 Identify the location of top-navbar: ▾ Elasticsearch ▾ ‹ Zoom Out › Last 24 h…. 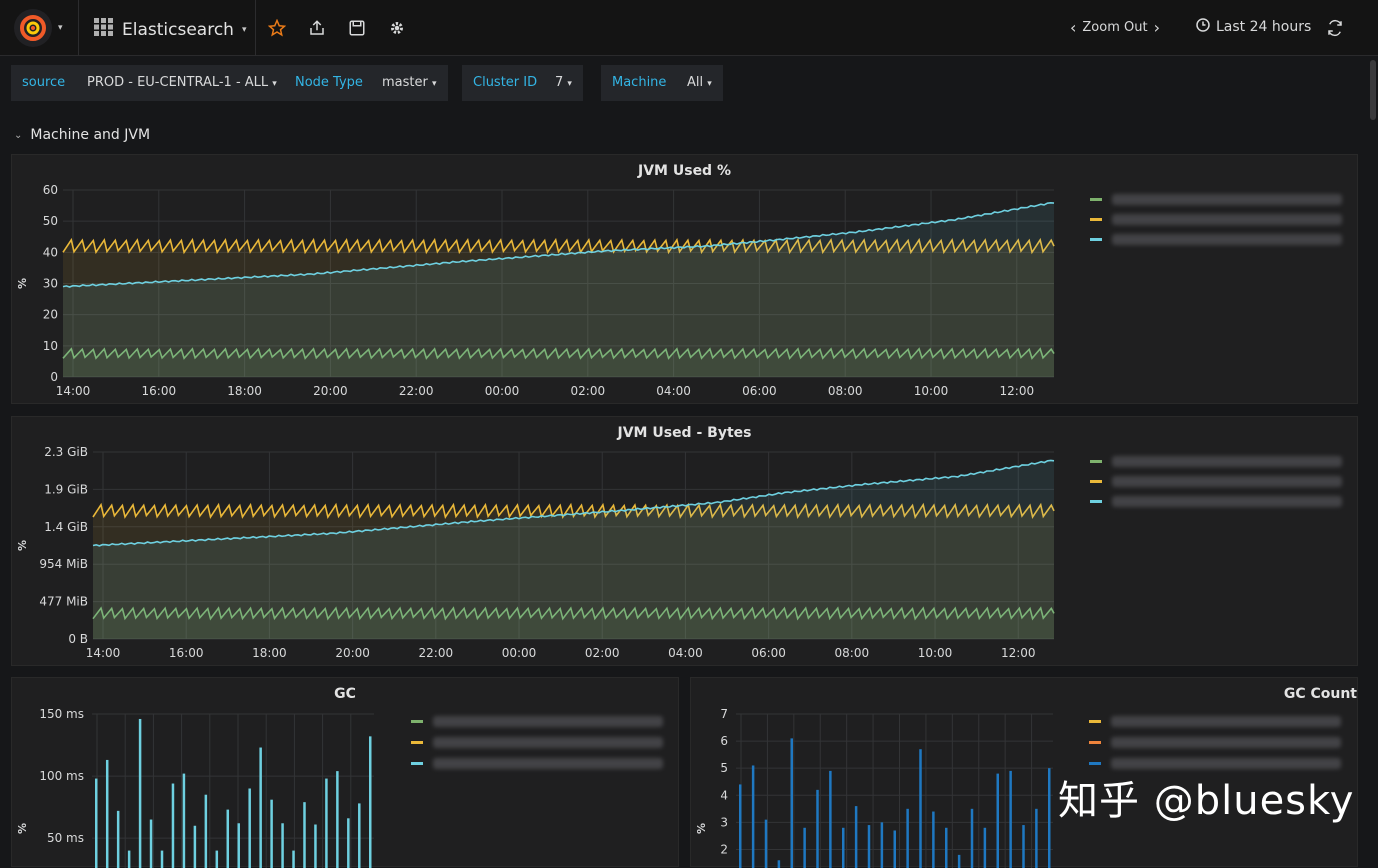
(689, 28).